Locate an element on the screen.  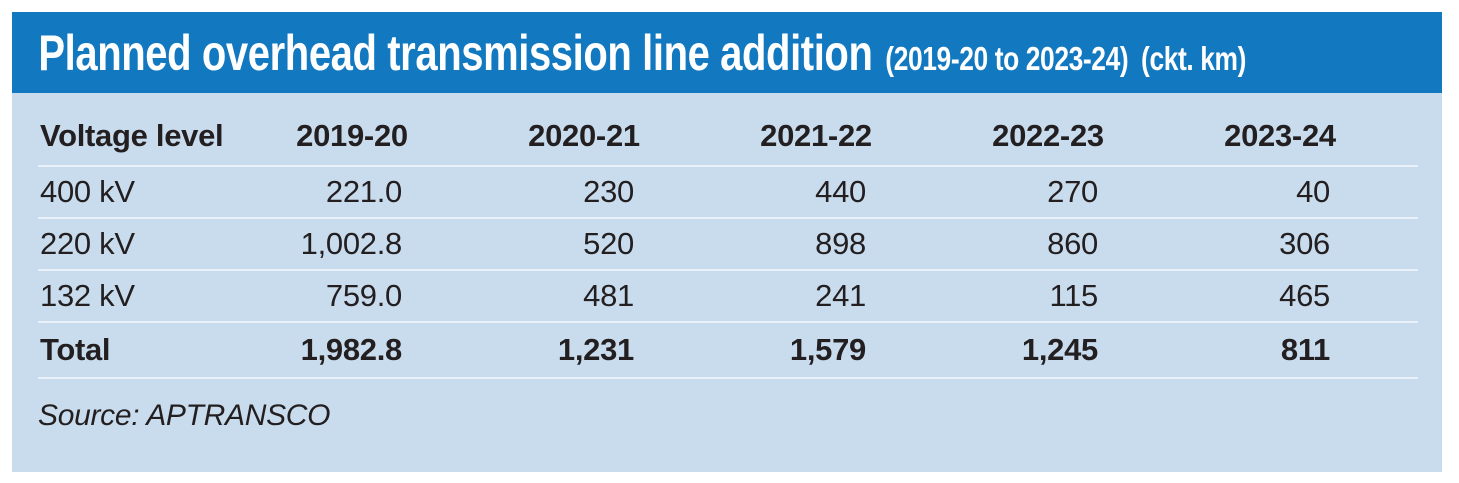
table-cell: 520 is located at coordinates (608, 243).